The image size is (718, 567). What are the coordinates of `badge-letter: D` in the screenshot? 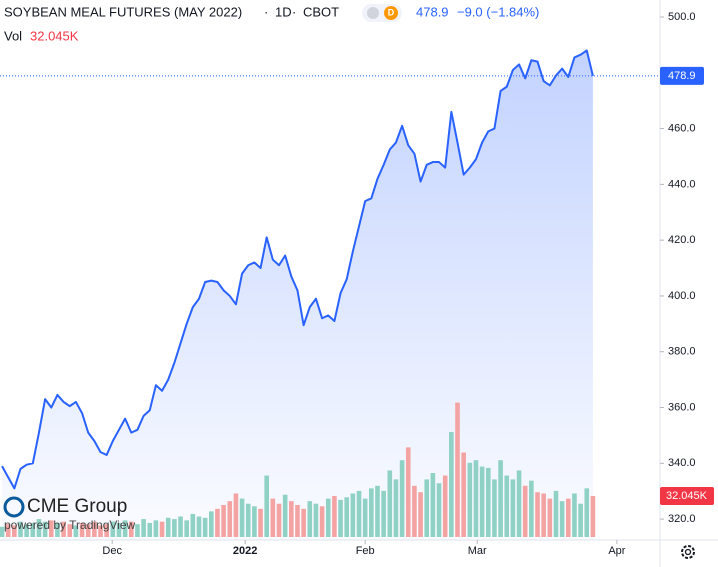 It's located at (391, 12).